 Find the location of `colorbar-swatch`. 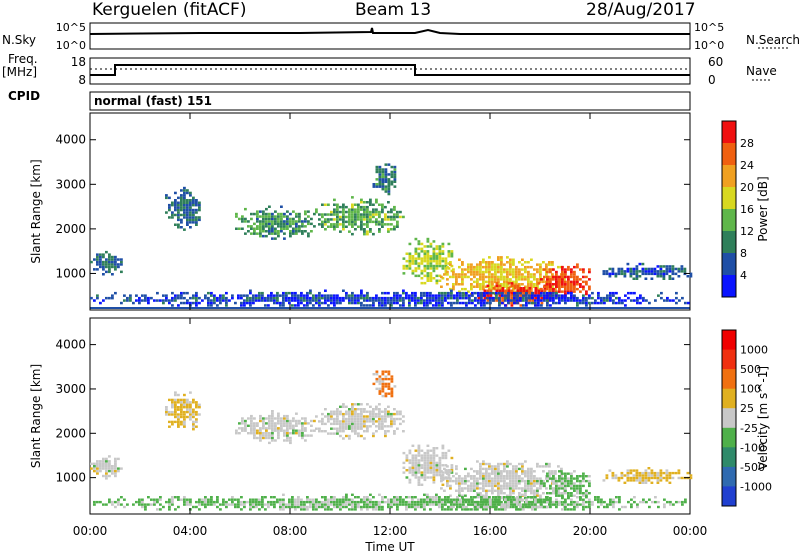

colorbar-swatch is located at coordinates (729, 286).